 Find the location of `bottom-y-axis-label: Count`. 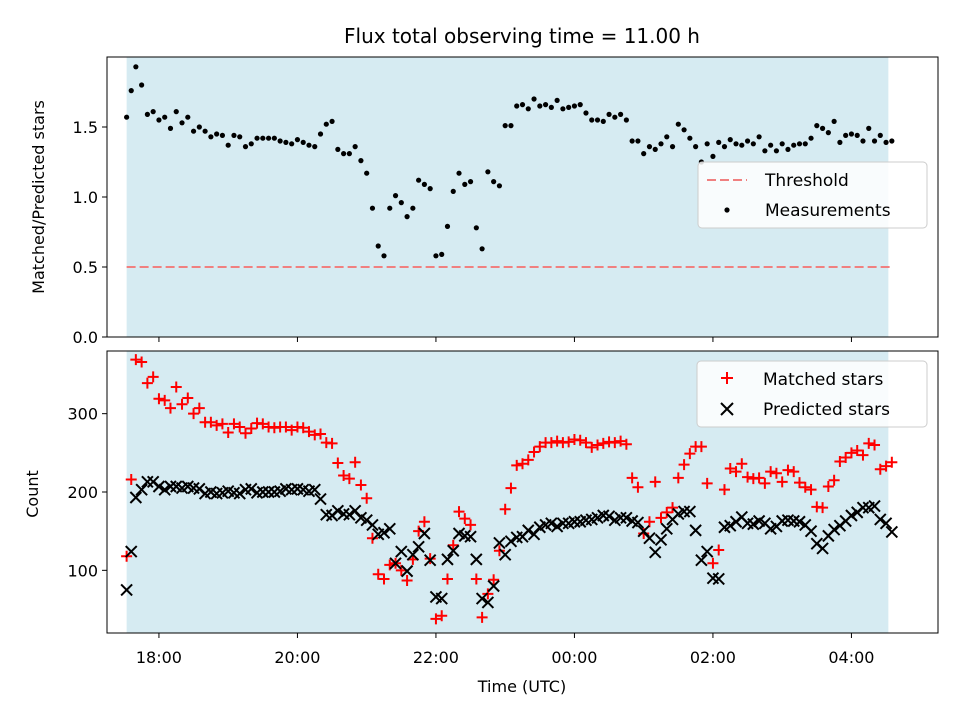

bottom-y-axis-label: Count is located at coordinates (32, 494).